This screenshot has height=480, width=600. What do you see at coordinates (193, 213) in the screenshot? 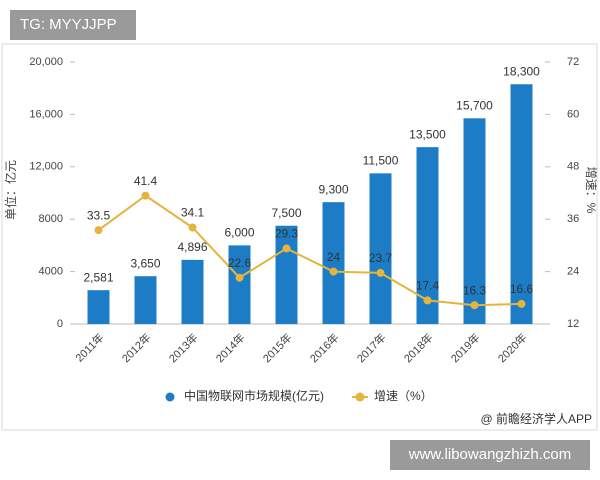
I see `line-value-label: 34.1` at bounding box center [193, 213].